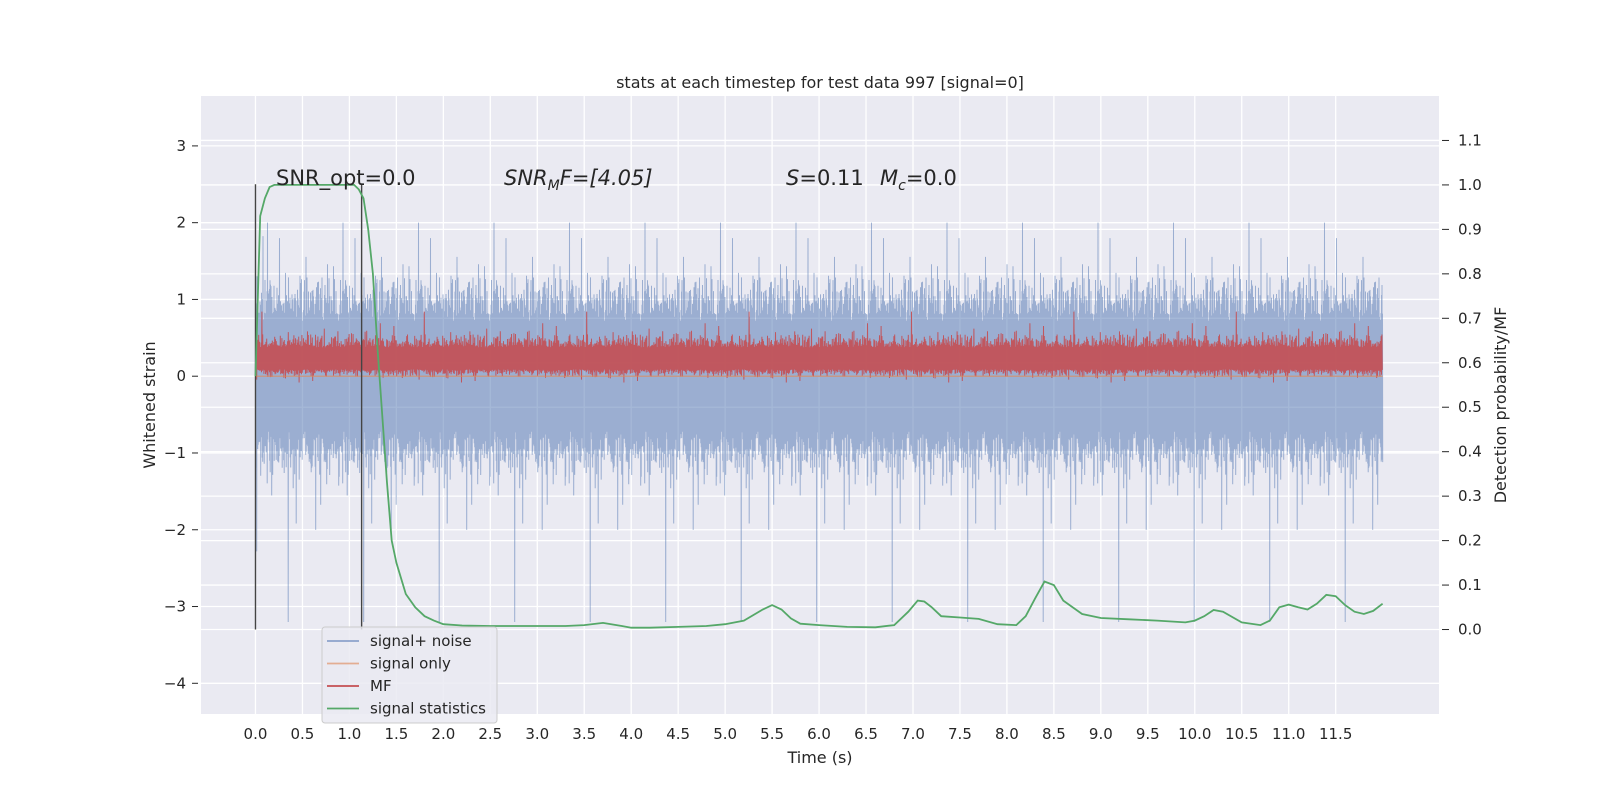 This screenshot has height=800, width=1600. Describe the element at coordinates (772, 734) in the screenshot. I see `x-tick-label: 5.5` at that location.